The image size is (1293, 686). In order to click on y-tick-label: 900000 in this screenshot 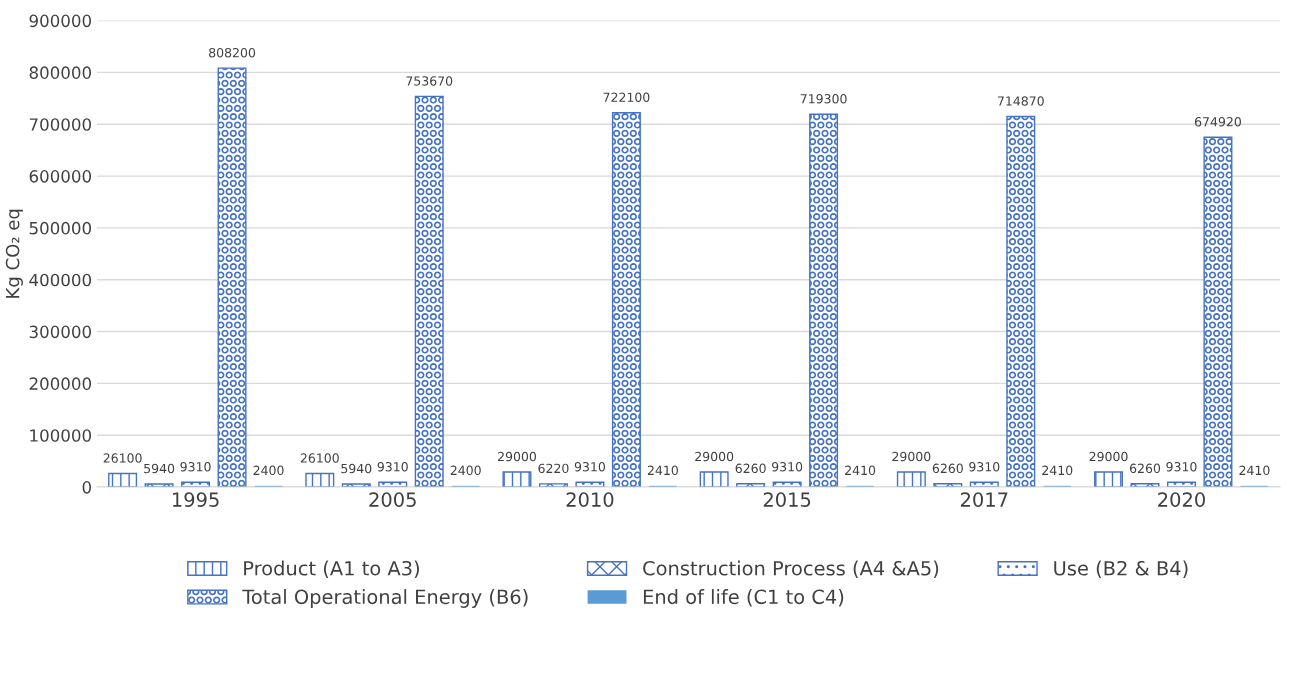, I will do `click(60, 21)`.